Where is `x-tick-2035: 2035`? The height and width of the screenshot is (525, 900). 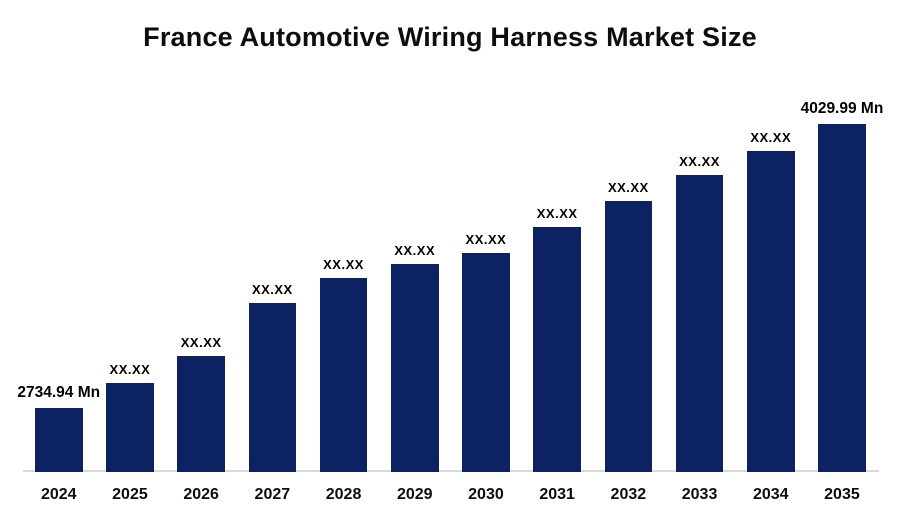 x-tick-2035: 2035 is located at coordinates (842, 494).